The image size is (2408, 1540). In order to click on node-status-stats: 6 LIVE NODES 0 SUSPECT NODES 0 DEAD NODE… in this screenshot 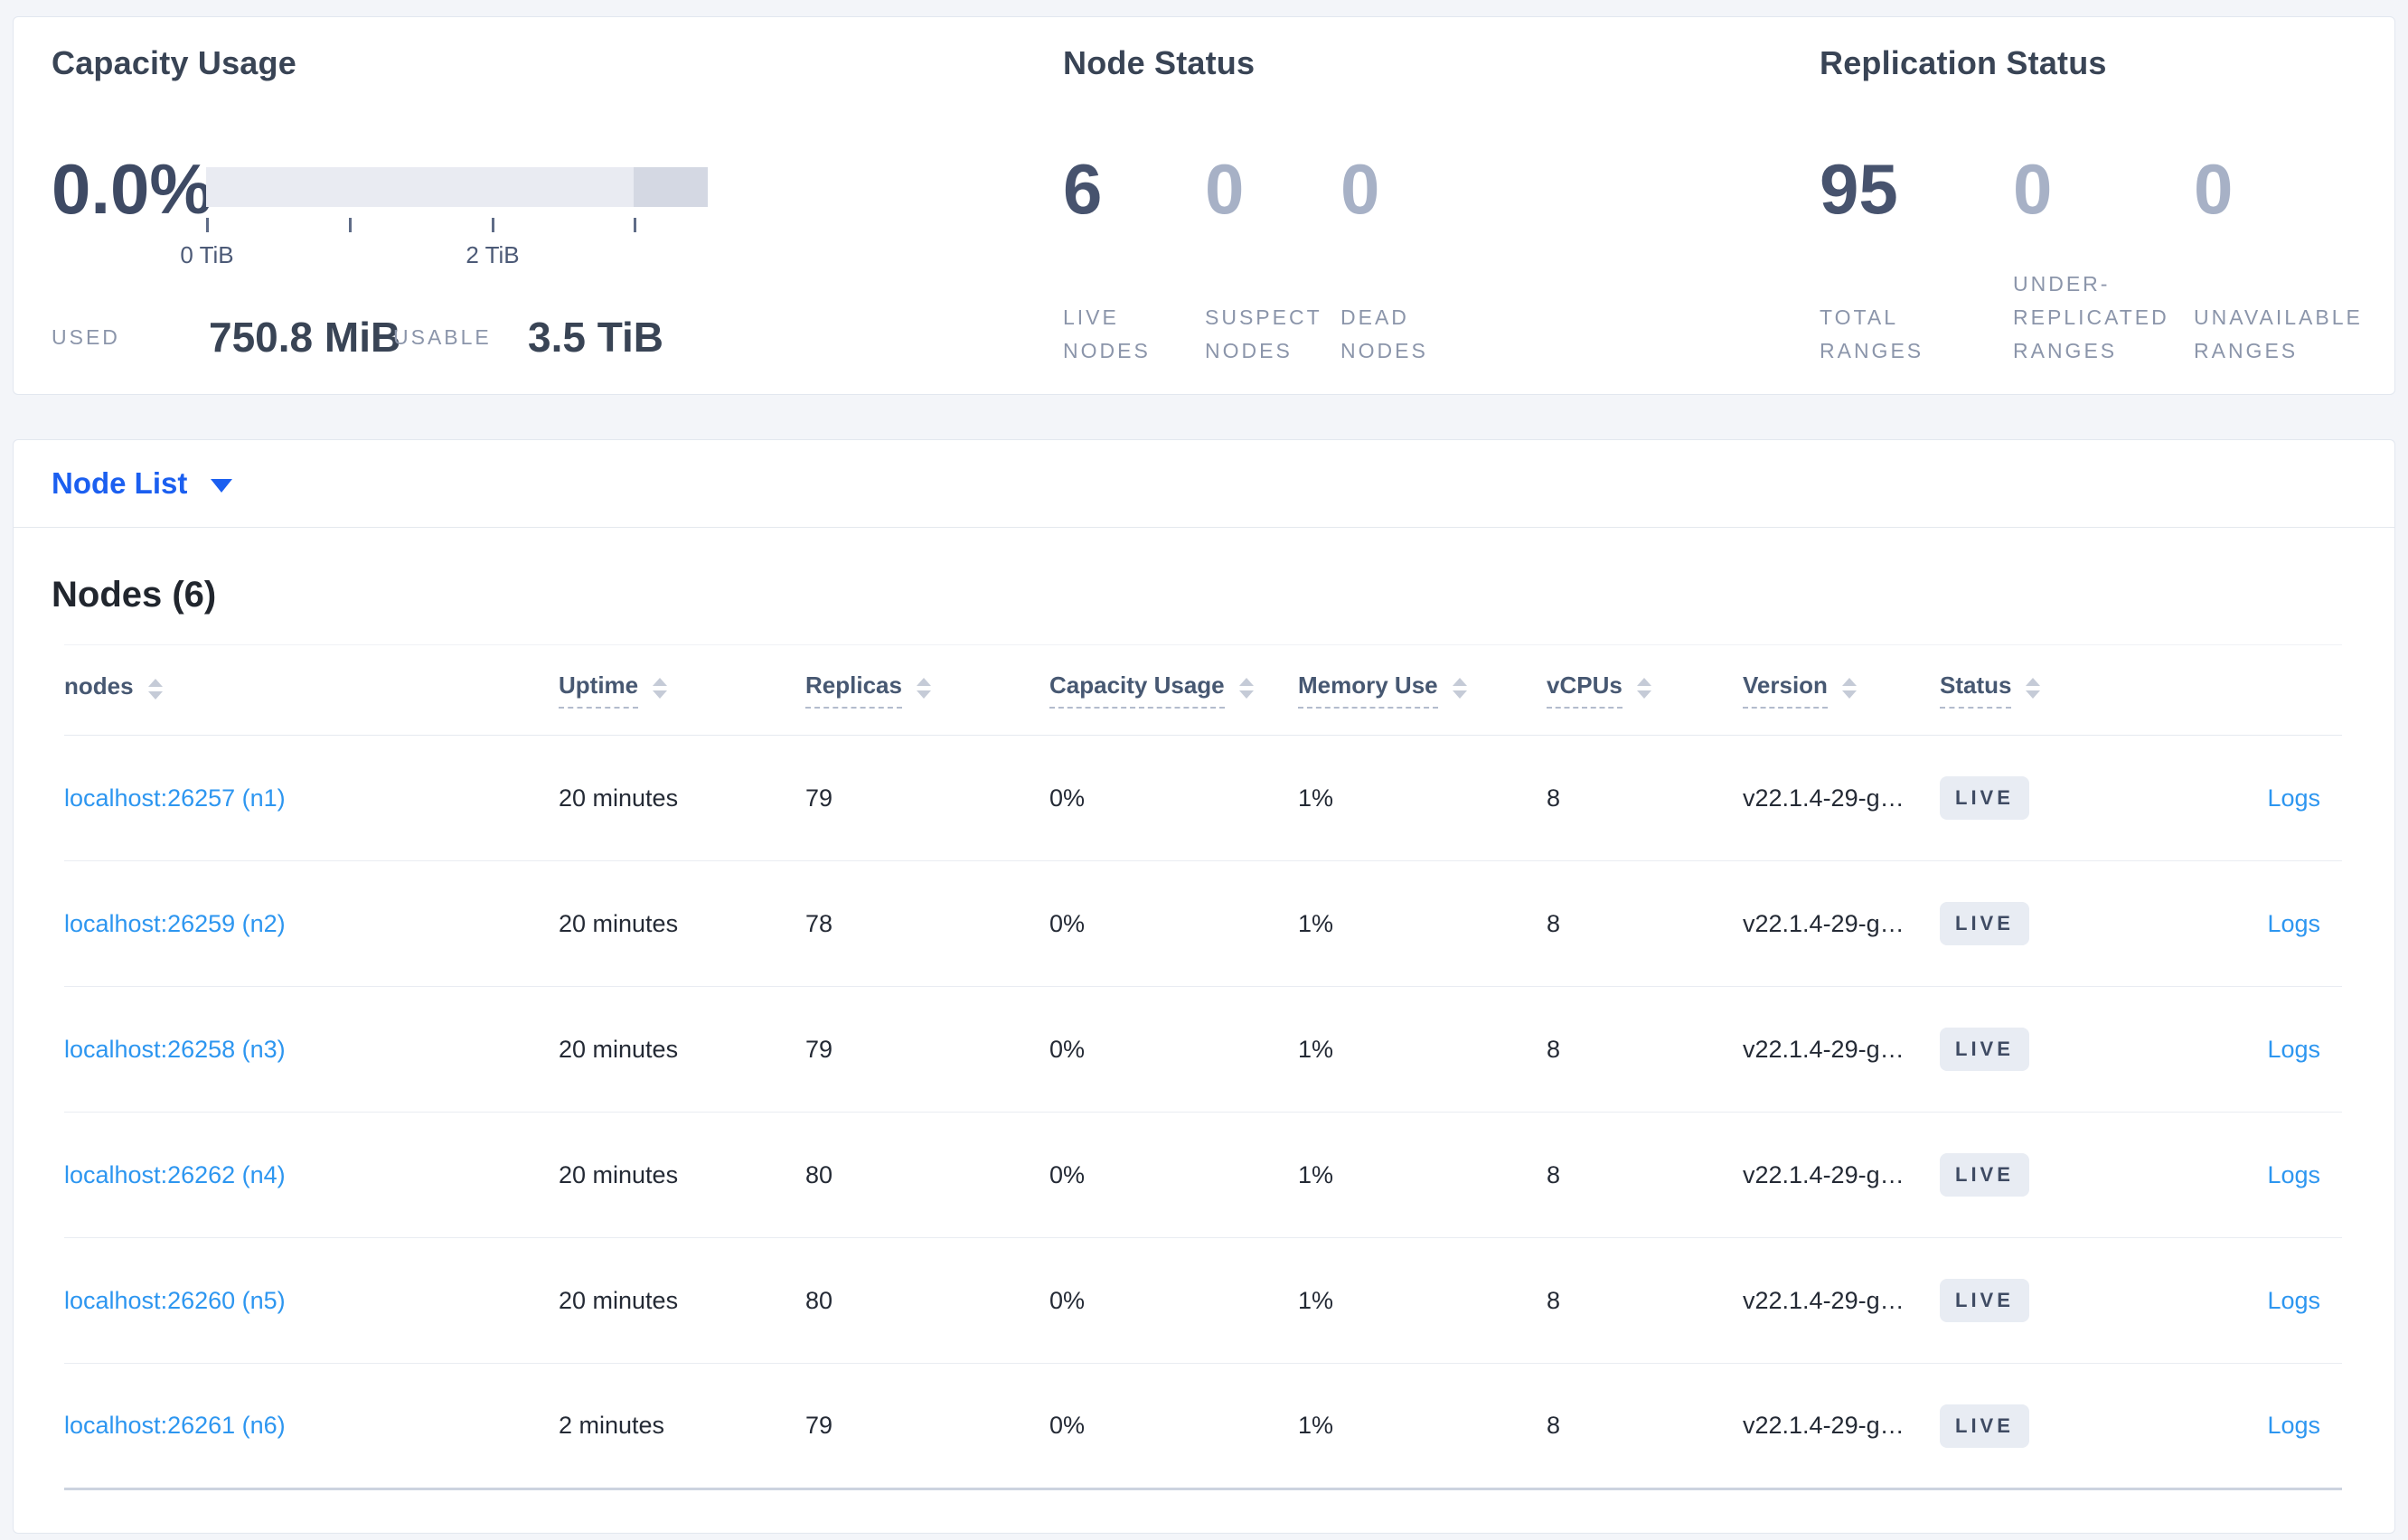, I will do `click(1274, 256)`.